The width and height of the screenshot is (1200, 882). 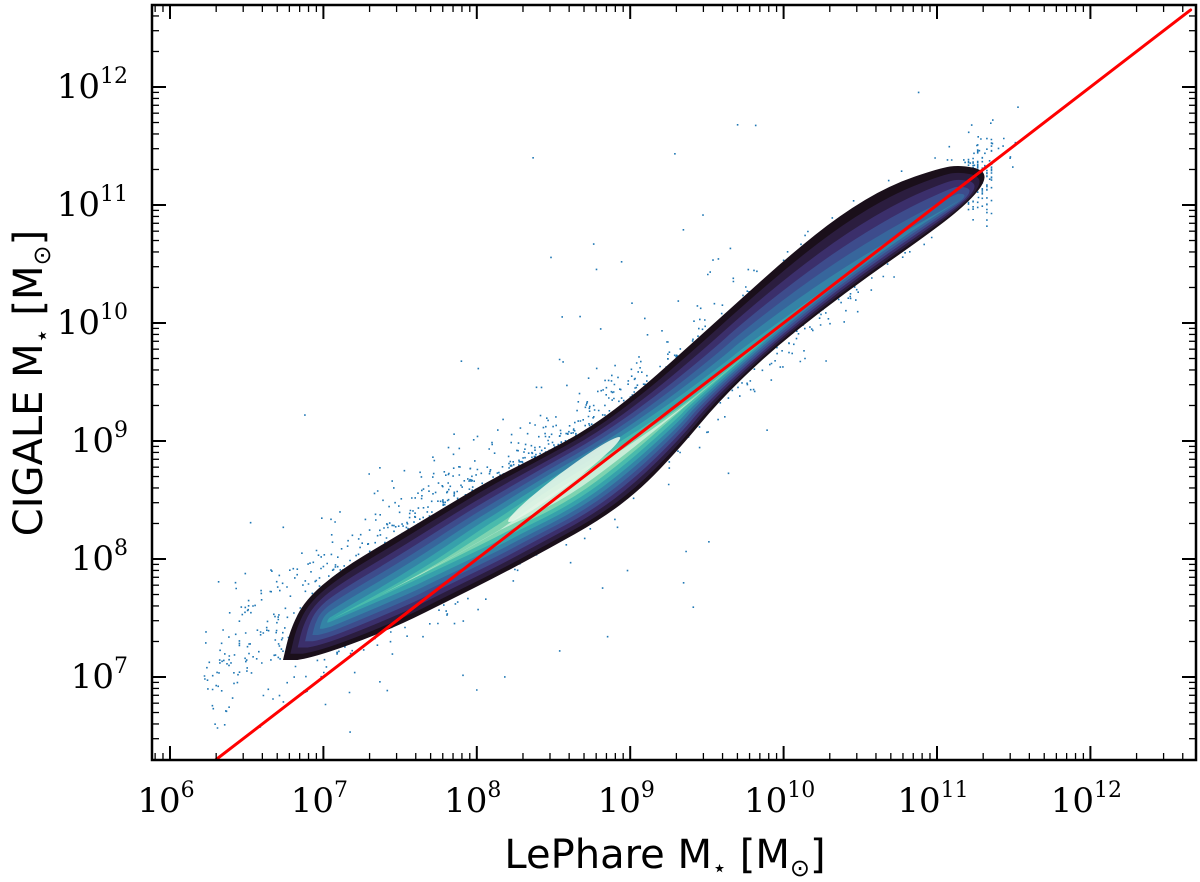 What do you see at coordinates (626, 799) in the screenshot?
I see `x-tick-label: 109` at bounding box center [626, 799].